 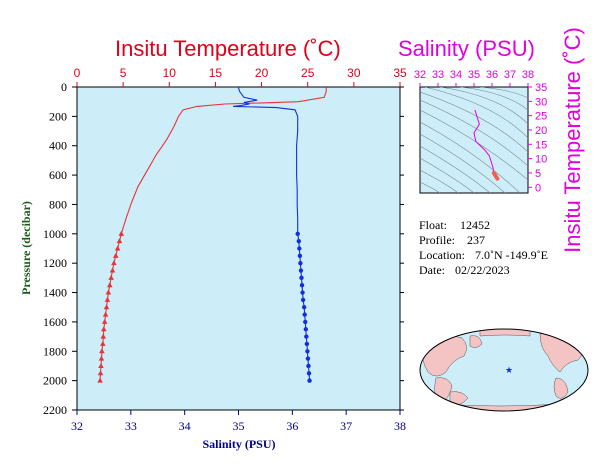 I want to click on salinity-tick-label: 32, so click(x=77, y=426).